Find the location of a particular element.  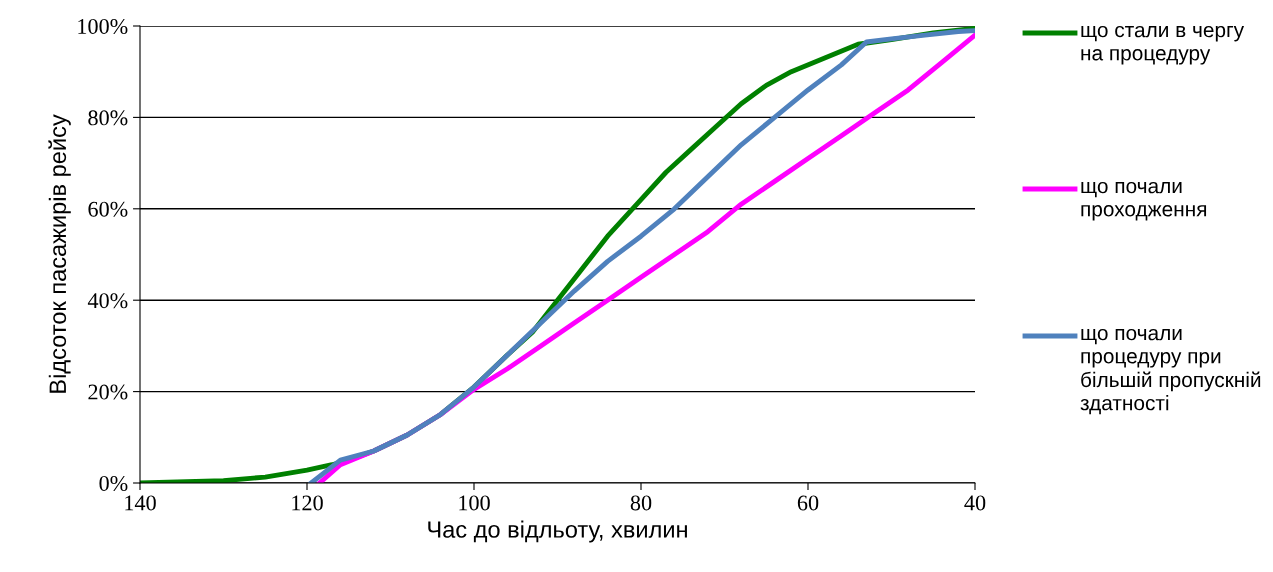

x-axis-title: Час до відльоту, хвилин is located at coordinates (557, 531).